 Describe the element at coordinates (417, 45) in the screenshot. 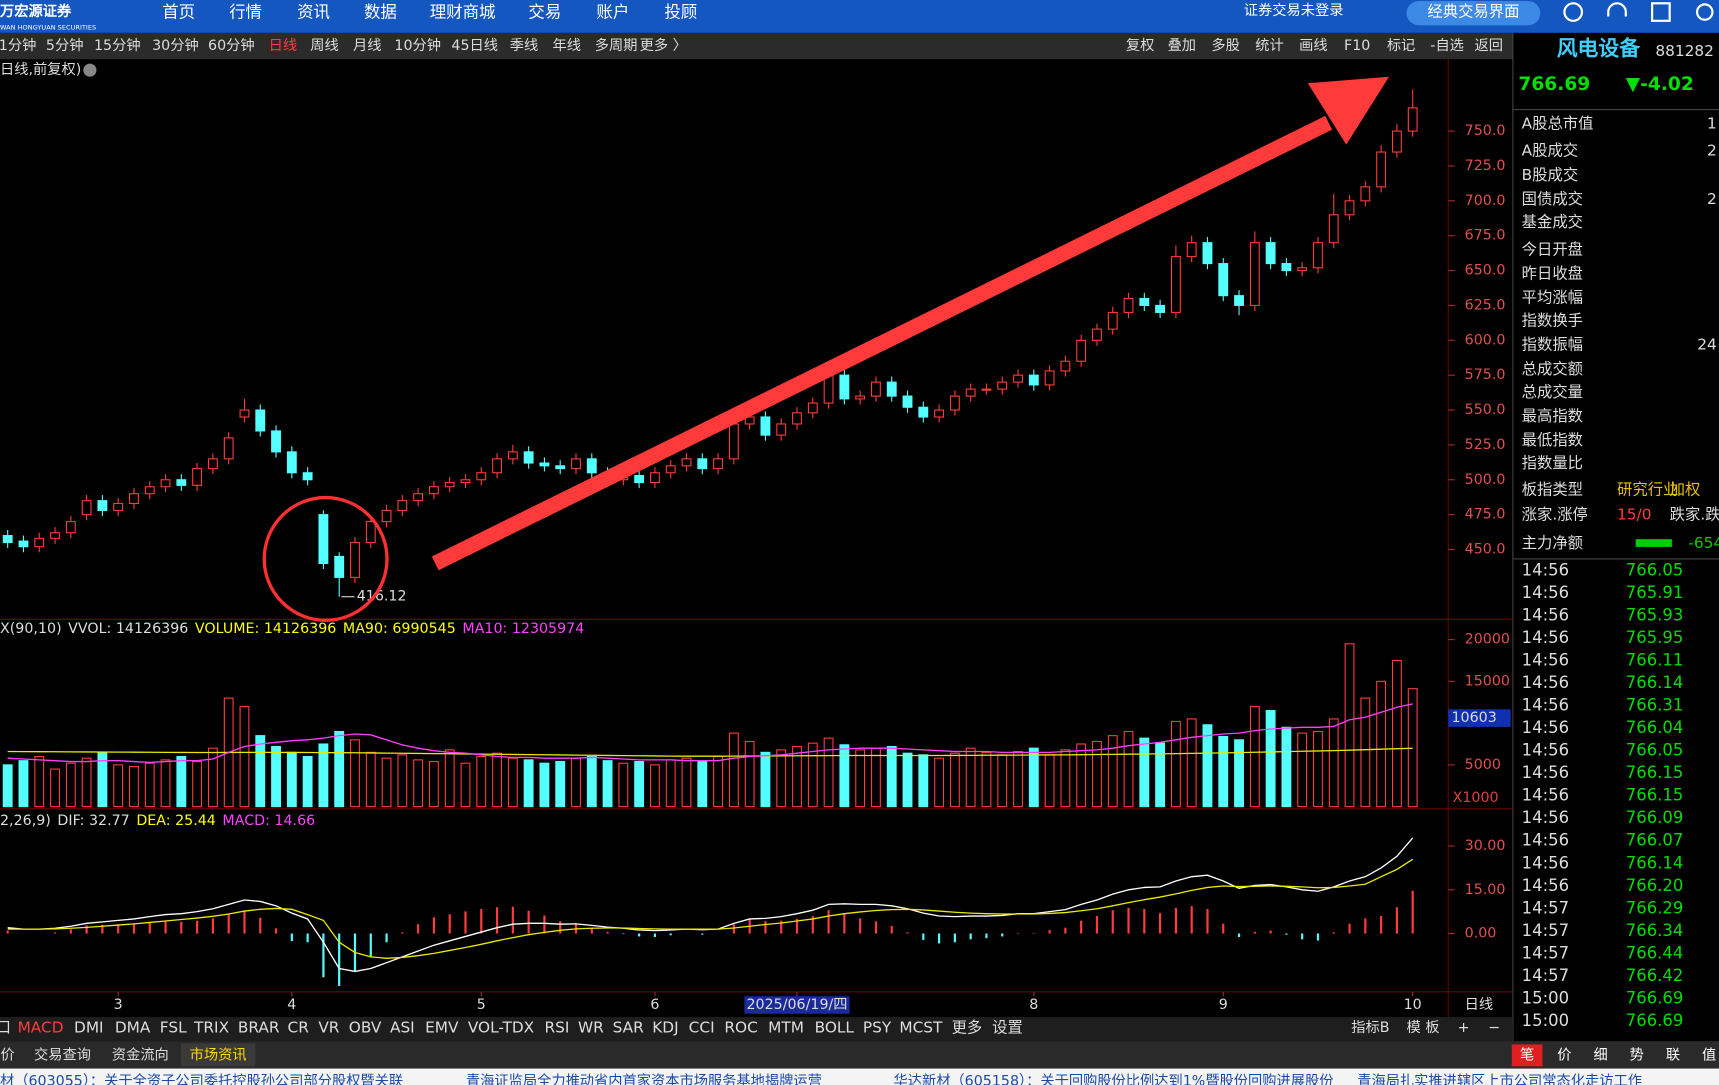

I see `period-tab: 10分钟` at that location.